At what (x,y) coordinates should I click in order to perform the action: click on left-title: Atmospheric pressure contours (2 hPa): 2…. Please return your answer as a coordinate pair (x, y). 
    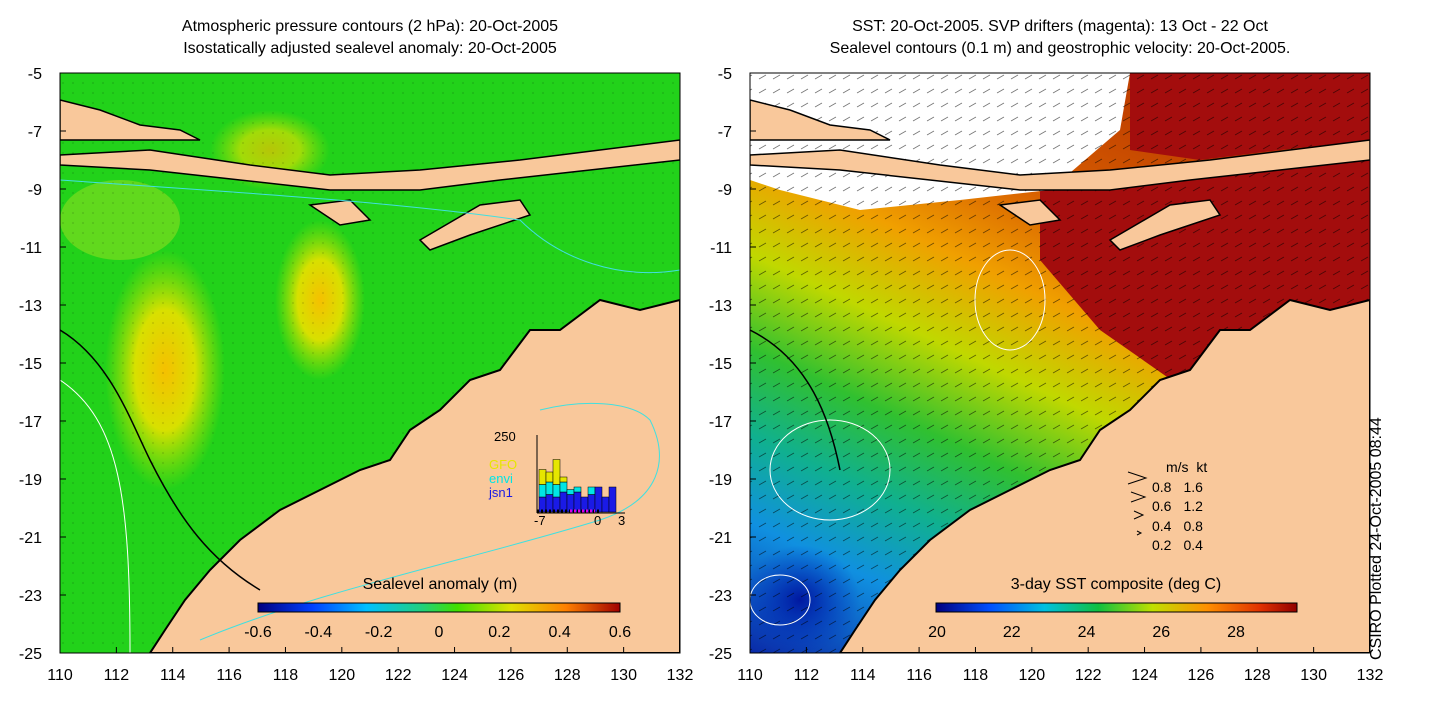
    Looking at the image, I should click on (370, 38).